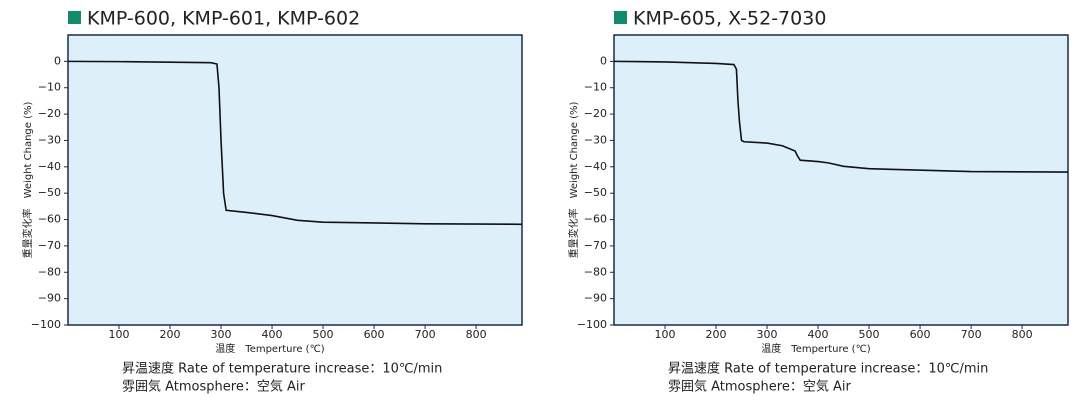  What do you see at coordinates (729, 19) in the screenshot?
I see `chart-title: KMP-605, X-52-7030` at bounding box center [729, 19].